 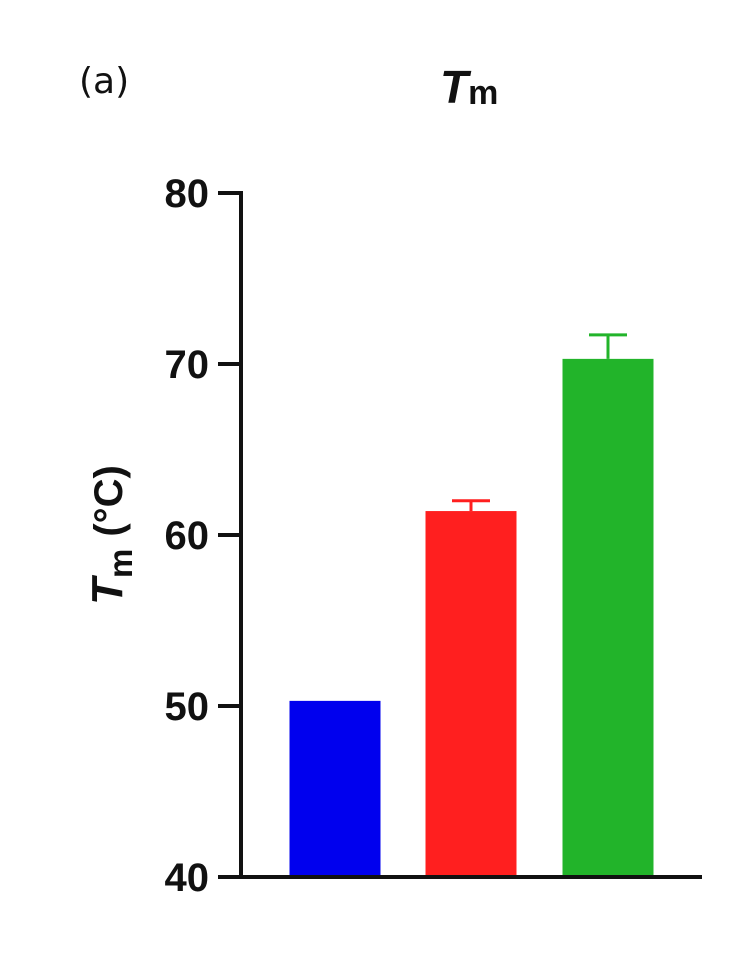 What do you see at coordinates (483, 93) in the screenshot?
I see `chart-title-subscript: m` at bounding box center [483, 93].